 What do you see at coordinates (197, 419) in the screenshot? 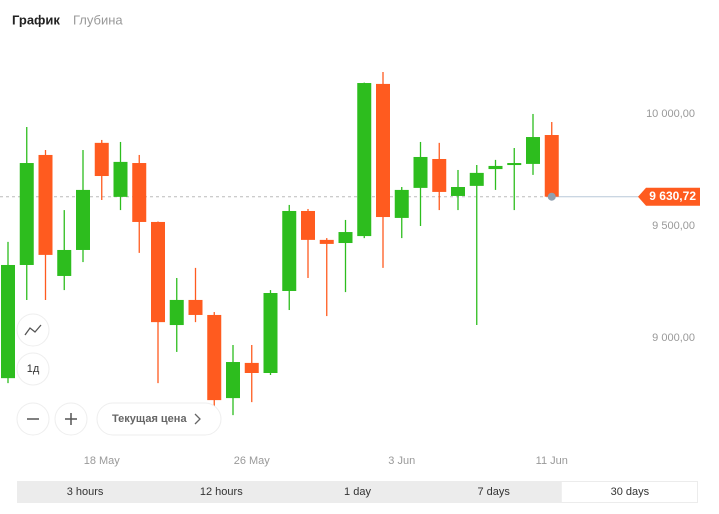
I see `chevron-icon` at bounding box center [197, 419].